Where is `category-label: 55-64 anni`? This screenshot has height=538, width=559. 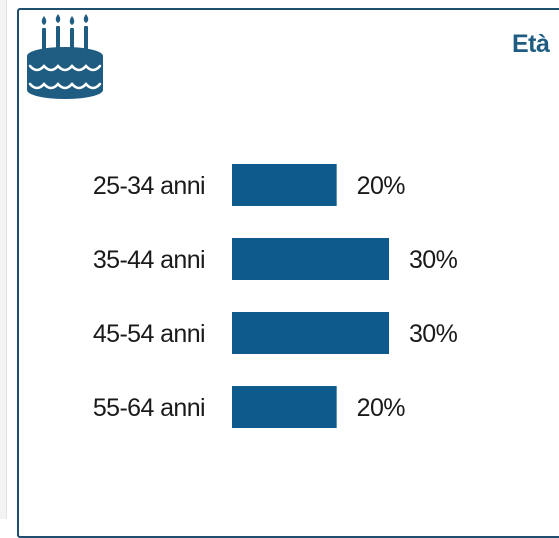 category-label: 55-64 anni is located at coordinates (149, 408).